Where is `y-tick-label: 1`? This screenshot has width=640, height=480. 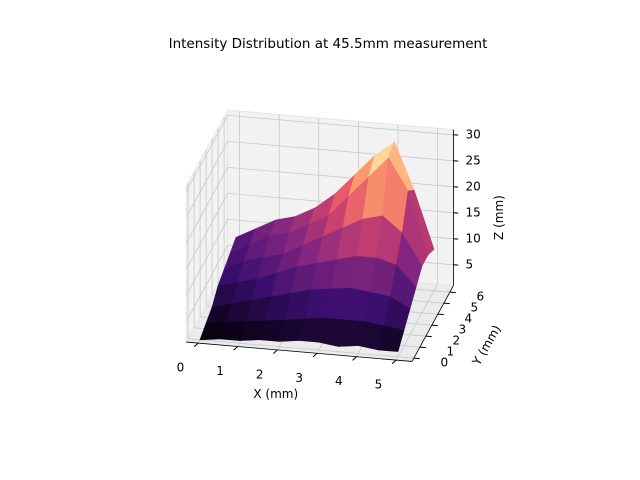
y-tick-label: 1 is located at coordinates (450, 352).